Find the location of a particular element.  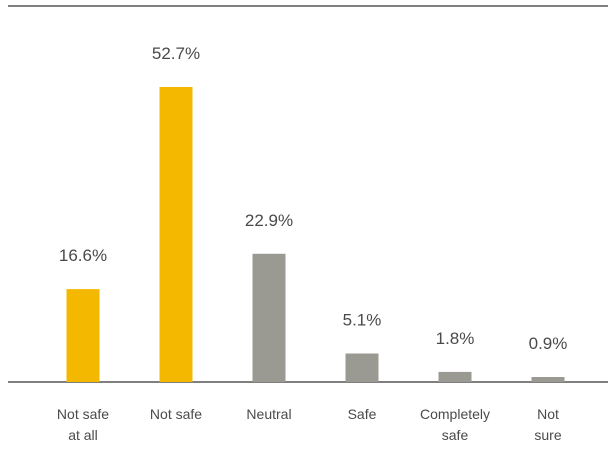

category-label-2-line-0: Neutral is located at coordinates (268, 414).